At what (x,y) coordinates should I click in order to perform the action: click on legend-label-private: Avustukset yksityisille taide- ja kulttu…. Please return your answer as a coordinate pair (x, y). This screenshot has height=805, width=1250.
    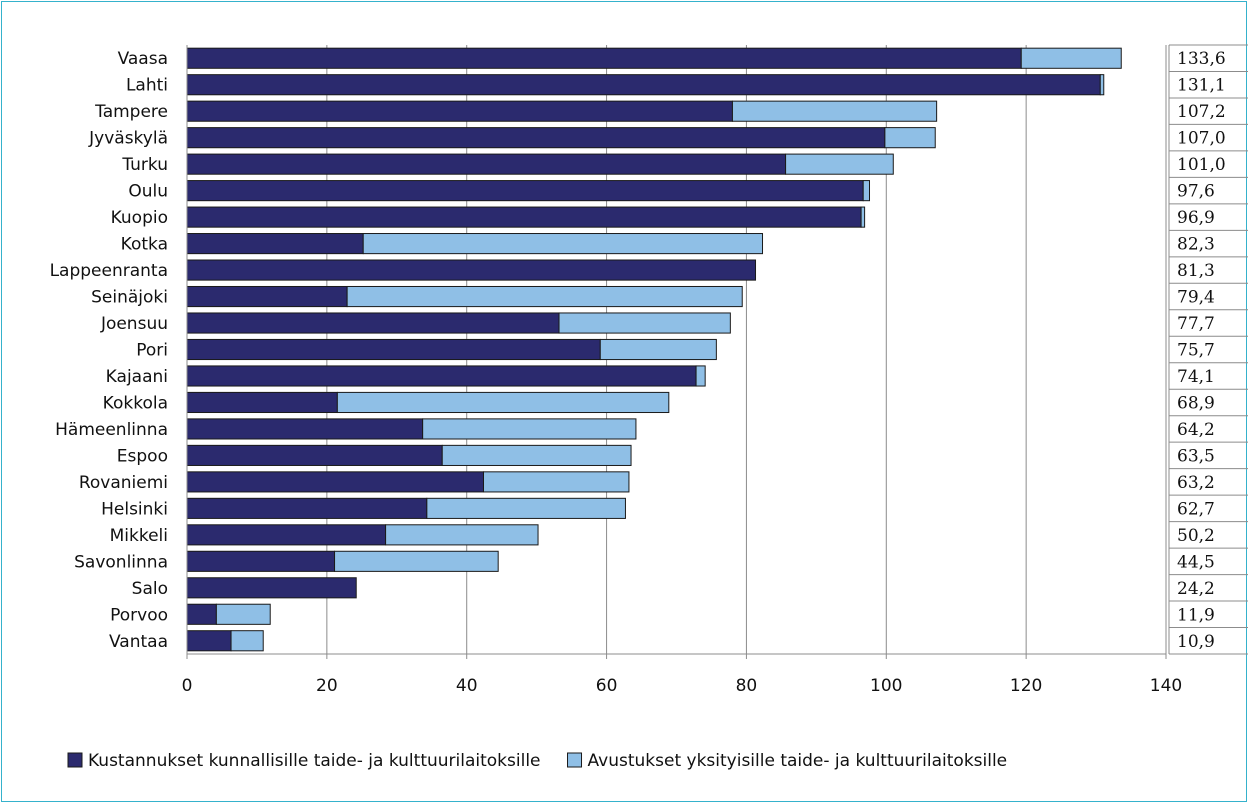
    Looking at the image, I should click on (798, 761).